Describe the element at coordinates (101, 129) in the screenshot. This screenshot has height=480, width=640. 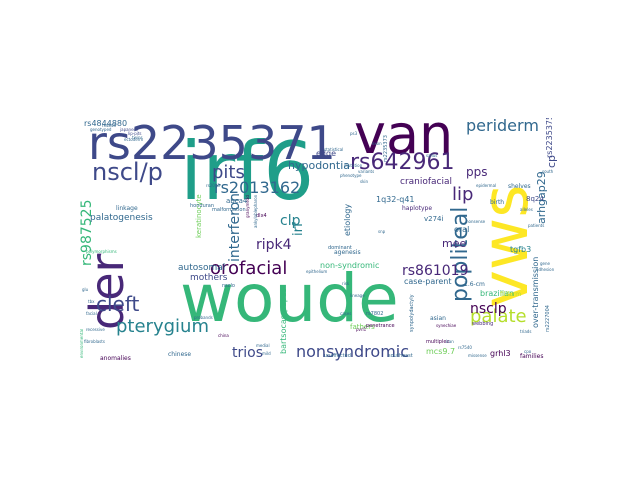
I see `word-genotyped: genotyped` at that location.